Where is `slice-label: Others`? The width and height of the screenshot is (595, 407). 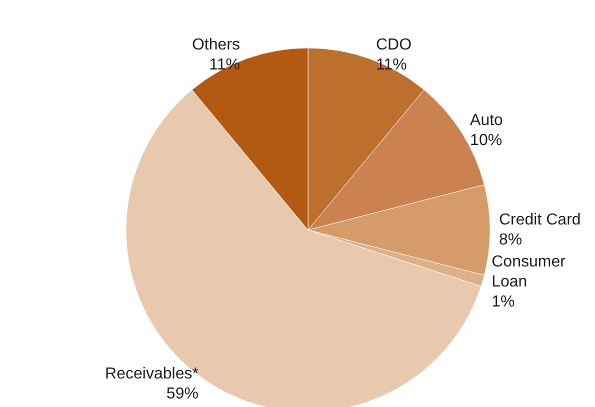
slice-label: Others is located at coordinates (216, 45).